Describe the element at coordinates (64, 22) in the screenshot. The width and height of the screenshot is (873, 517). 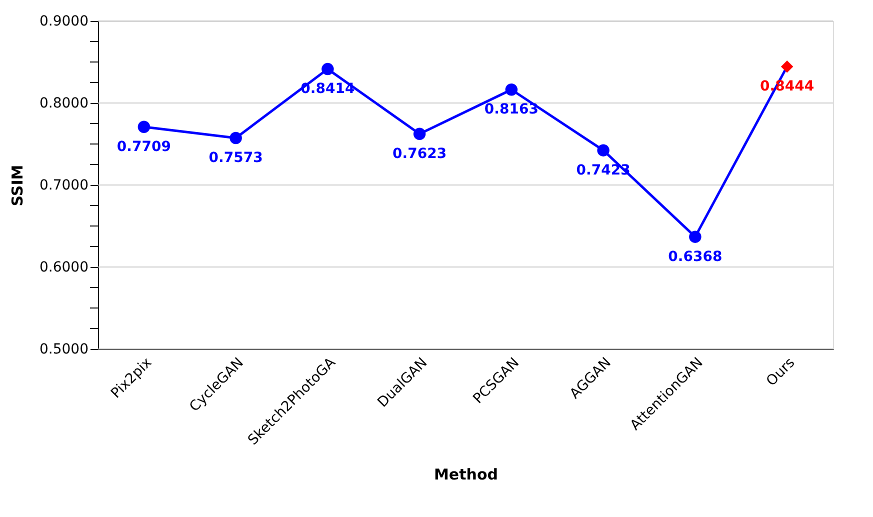
I see `y-tick-label: 0.9000` at that location.